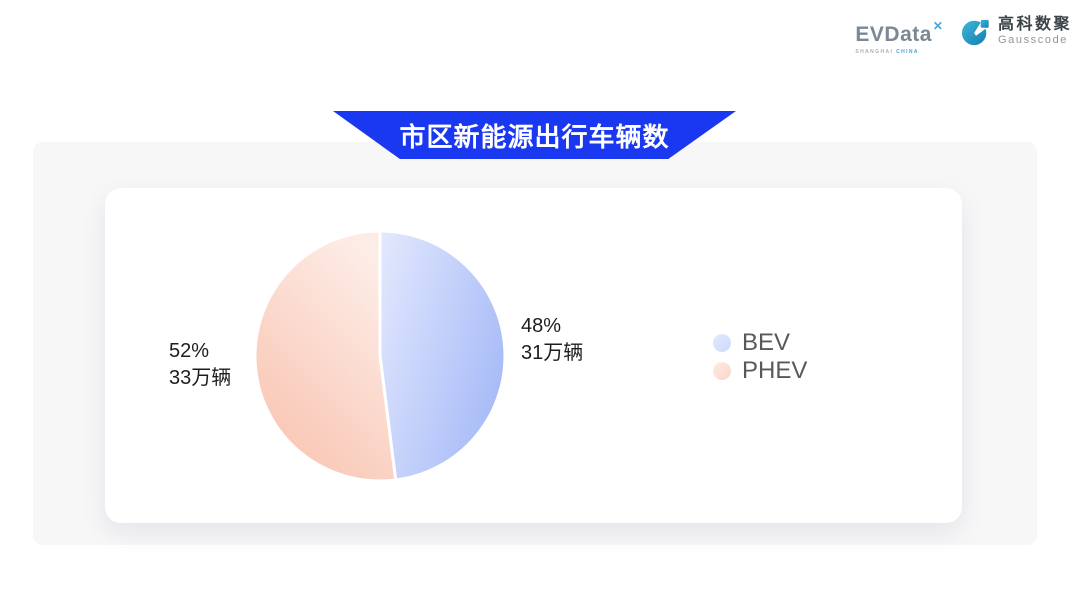  Describe the element at coordinates (442, 355) in the screenshot. I see `pie-slice-bev` at that location.